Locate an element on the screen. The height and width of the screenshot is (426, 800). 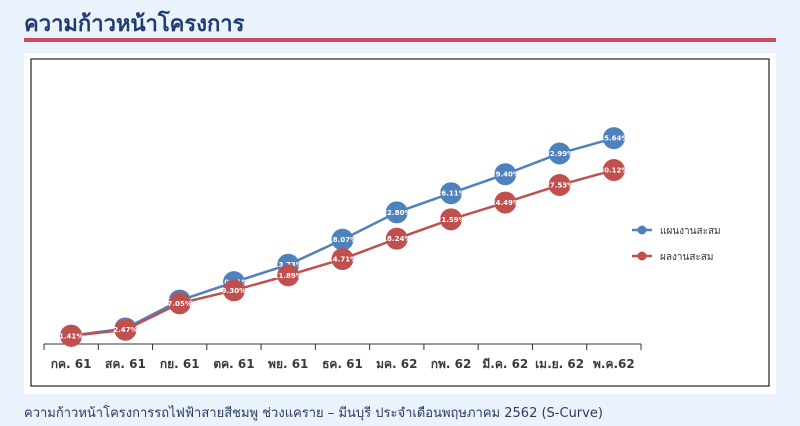
x-tick-label: พ.ค.62 is located at coordinates (614, 364).